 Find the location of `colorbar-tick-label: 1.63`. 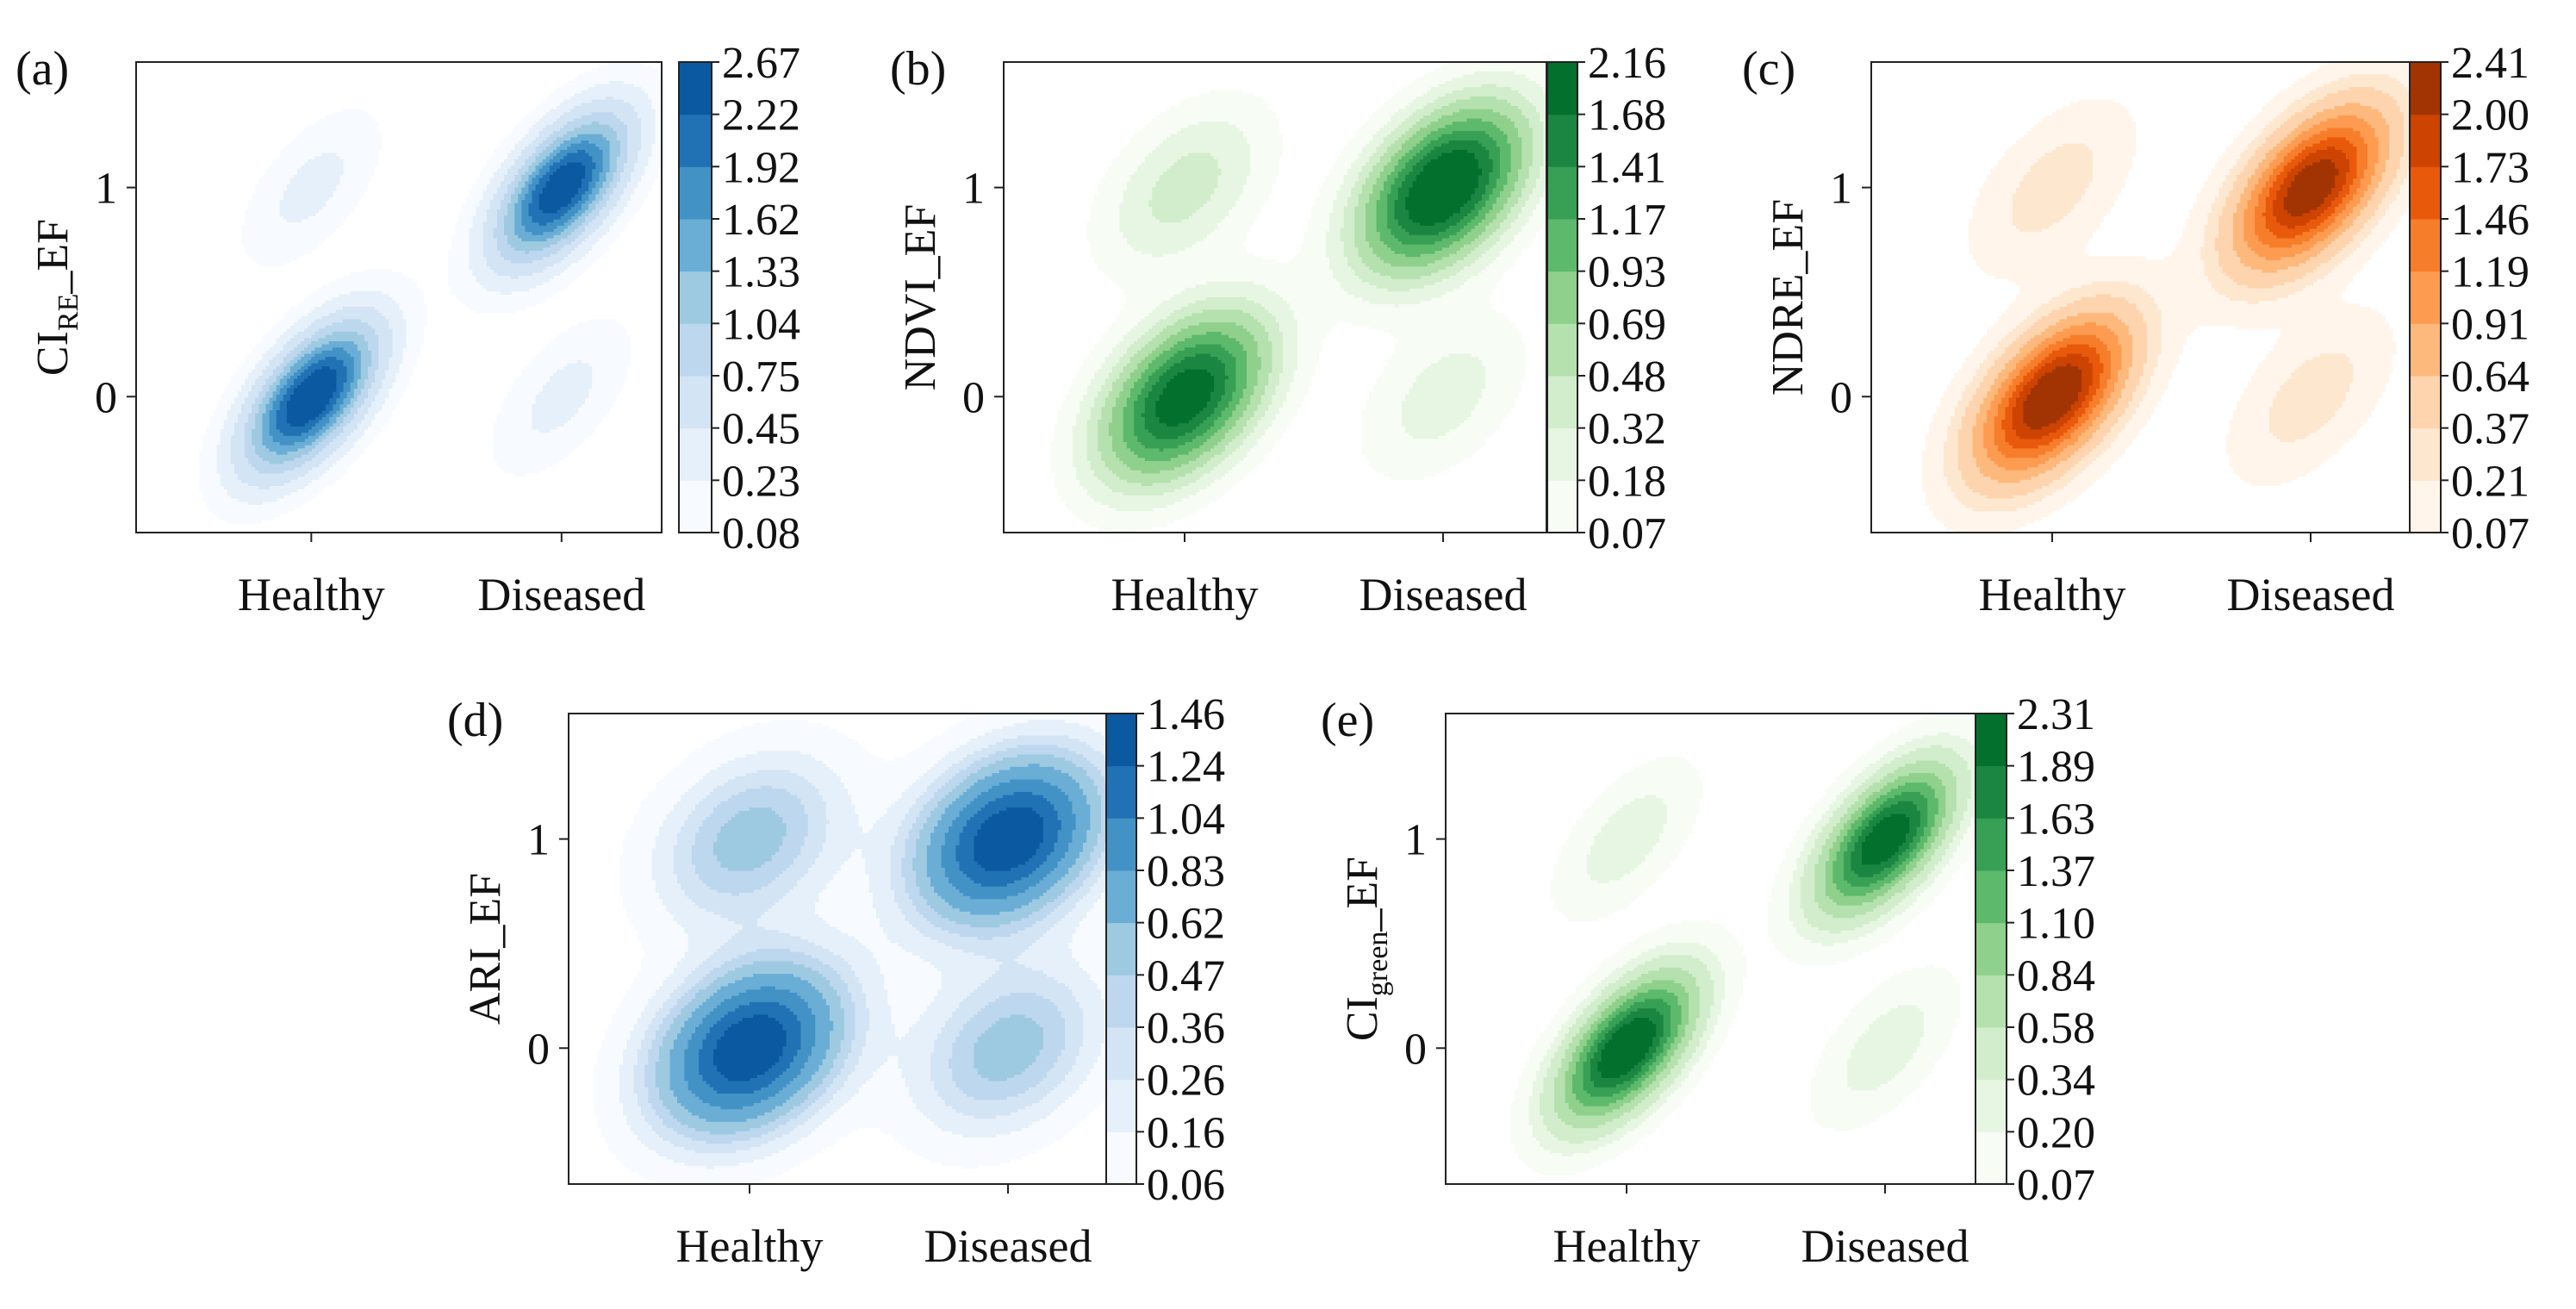

colorbar-tick-label: 1.63 is located at coordinates (2056, 820).